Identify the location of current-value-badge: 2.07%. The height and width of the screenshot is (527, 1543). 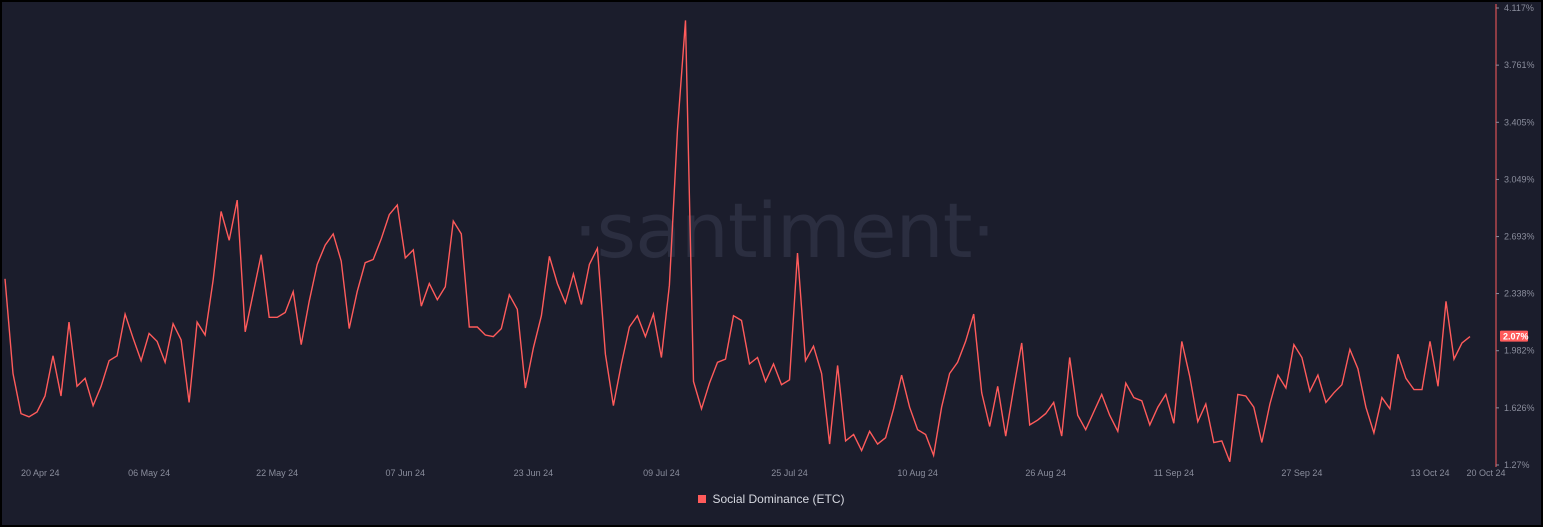
(1514, 336).